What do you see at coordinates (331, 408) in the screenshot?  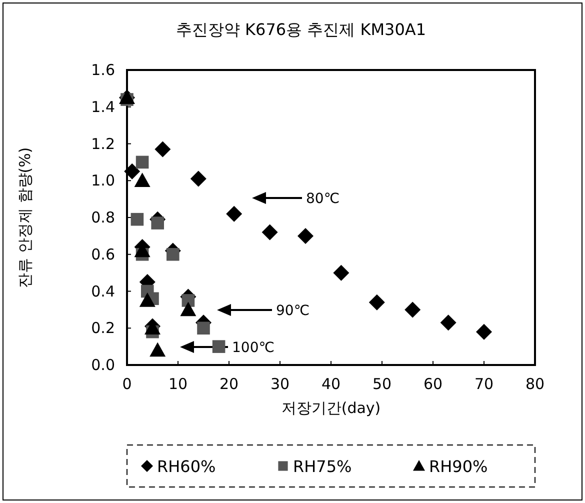 I see `x-axis-title: 저장기간(day)` at bounding box center [331, 408].